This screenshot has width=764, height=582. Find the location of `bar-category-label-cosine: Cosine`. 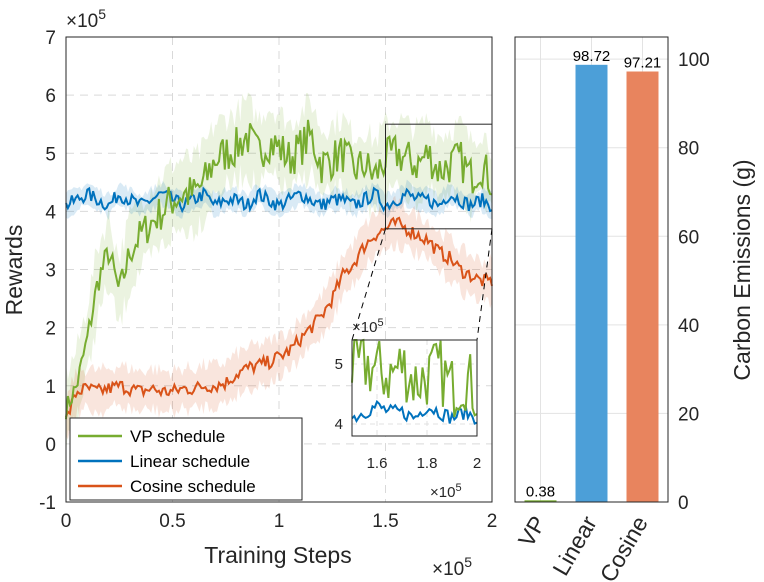

bar-category-label-cosine: Cosine is located at coordinates (624, 547).